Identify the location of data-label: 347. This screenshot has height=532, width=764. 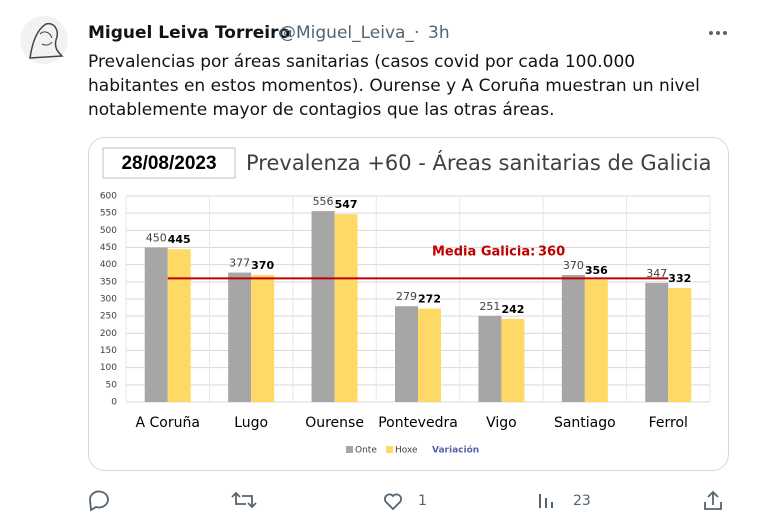
(656, 273).